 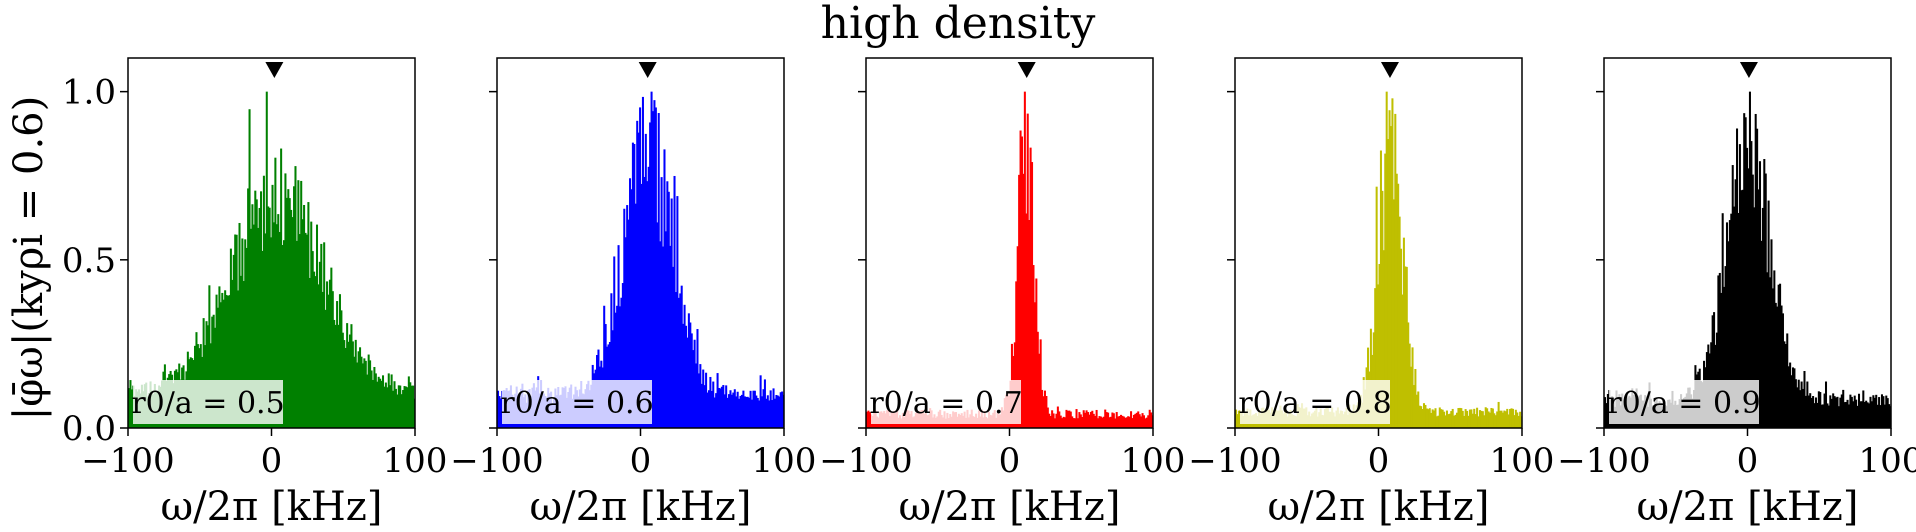 What do you see at coordinates (1379, 507) in the screenshot?
I see `x-axis-label: ω/2π [kHz]` at bounding box center [1379, 507].